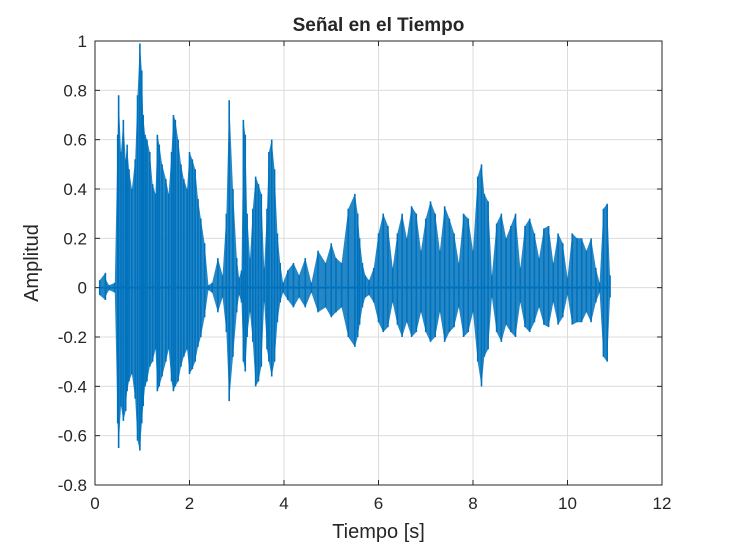  I want to click on y-tick-label: 0.8, so click(75, 90).